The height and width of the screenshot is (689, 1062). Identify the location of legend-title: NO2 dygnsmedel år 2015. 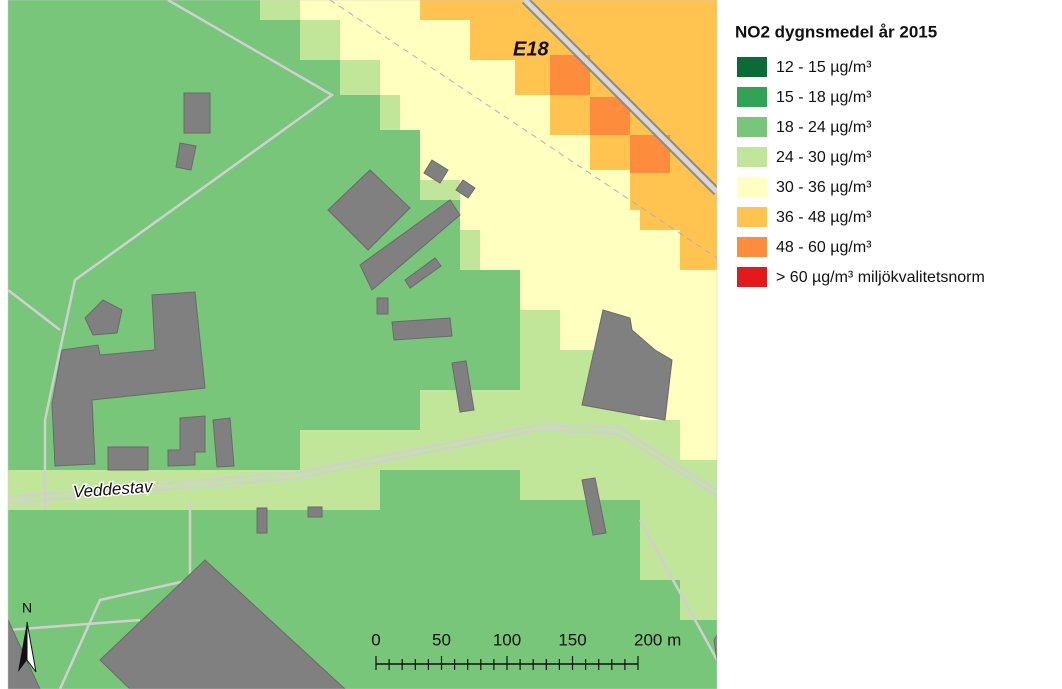
(836, 31).